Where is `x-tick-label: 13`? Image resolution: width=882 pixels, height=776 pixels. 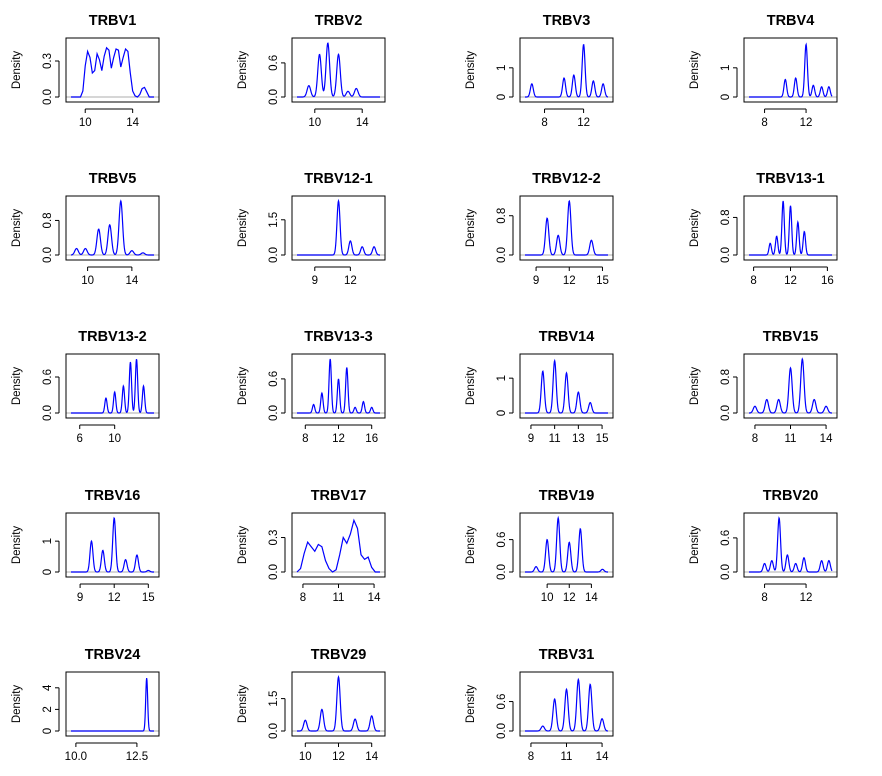 x-tick-label: 13 is located at coordinates (578, 439).